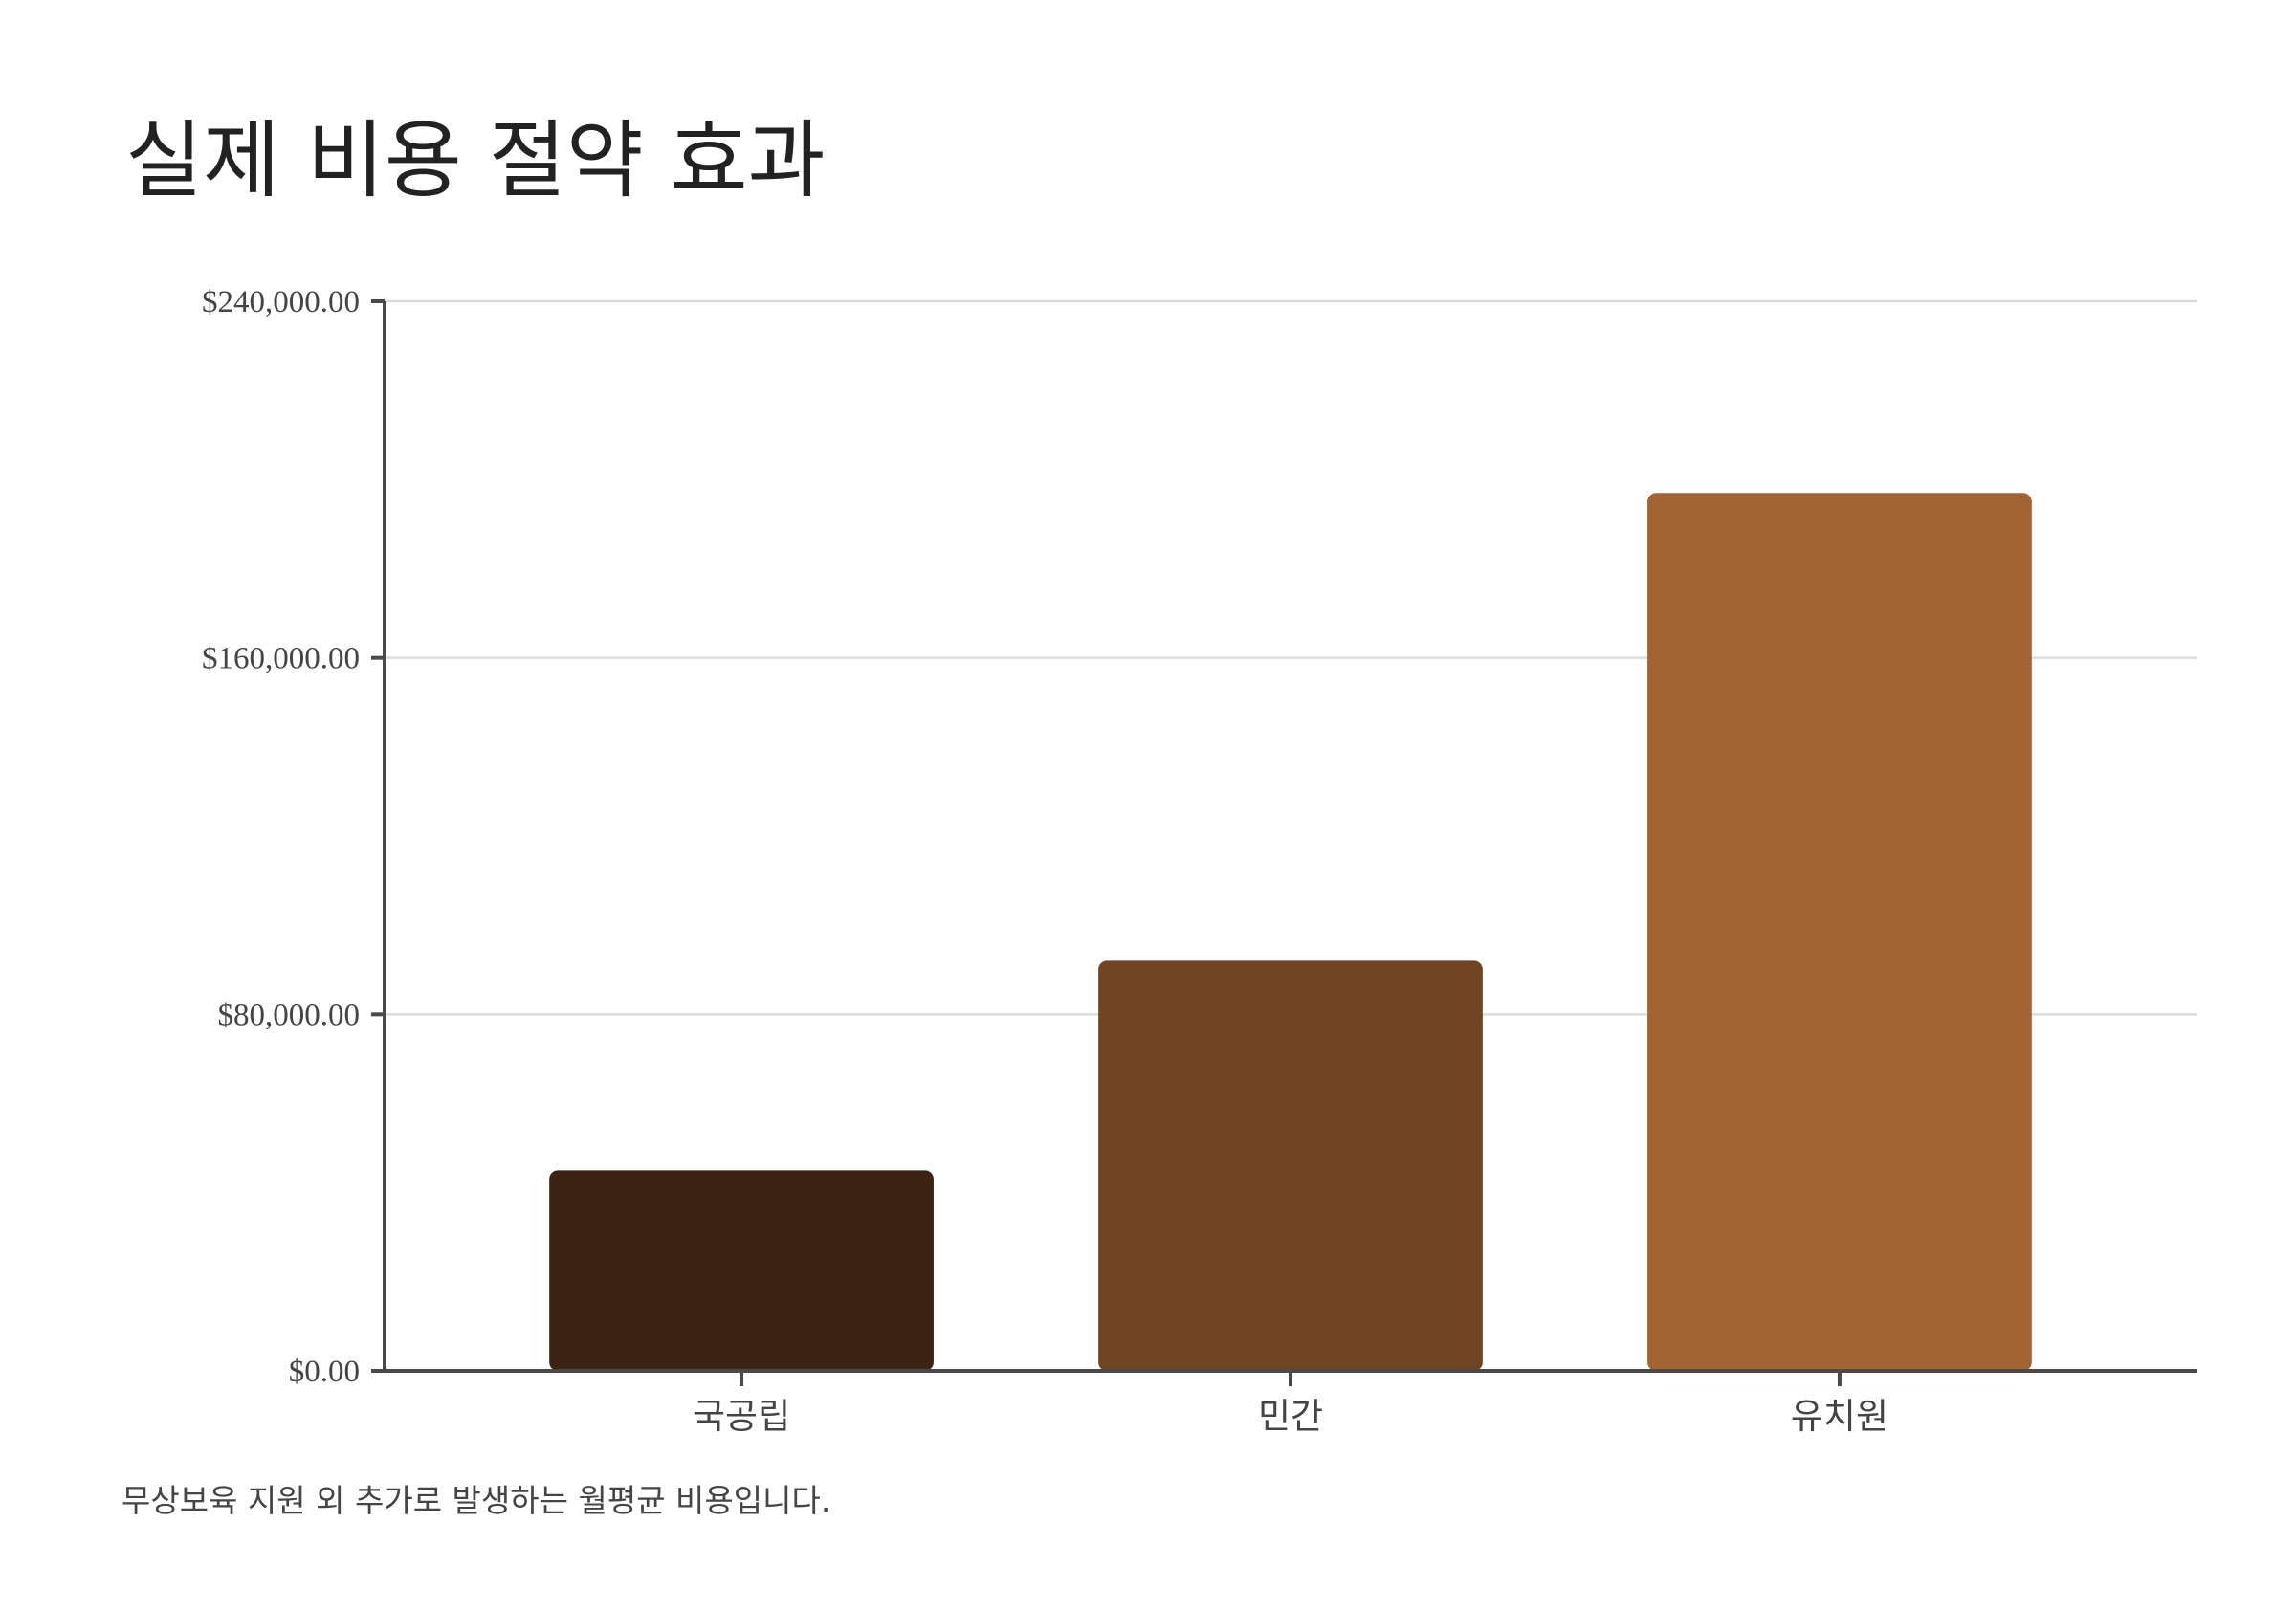  Describe the element at coordinates (475, 1500) in the screenshot. I see `caption: 무상보육 지원 외 추가로 발생하는 월평균 비용입니다.` at that location.